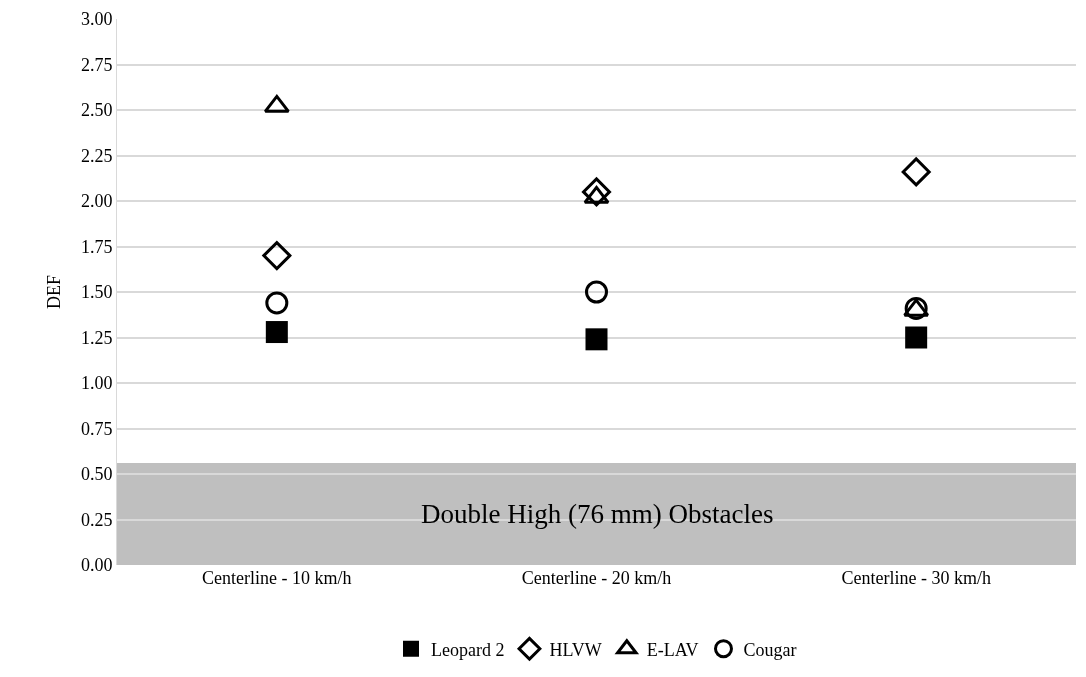 This screenshot has width=1086, height=677. I want to click on y-tick-label: 1.50, so click(96, 292).